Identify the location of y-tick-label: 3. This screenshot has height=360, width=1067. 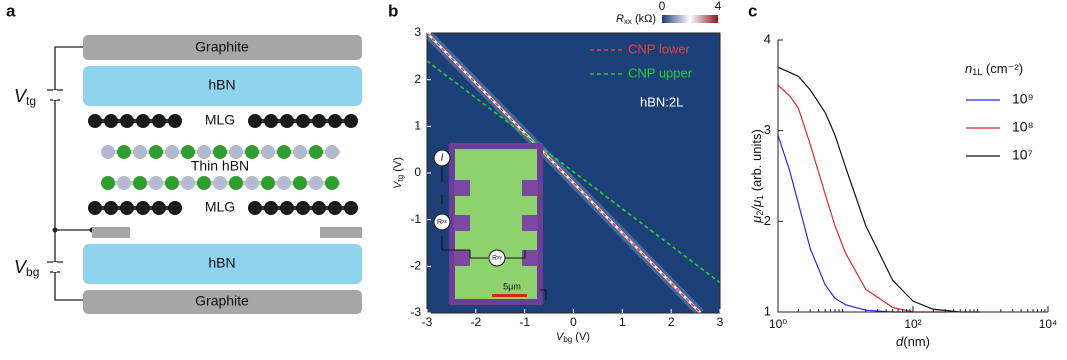
(767, 129).